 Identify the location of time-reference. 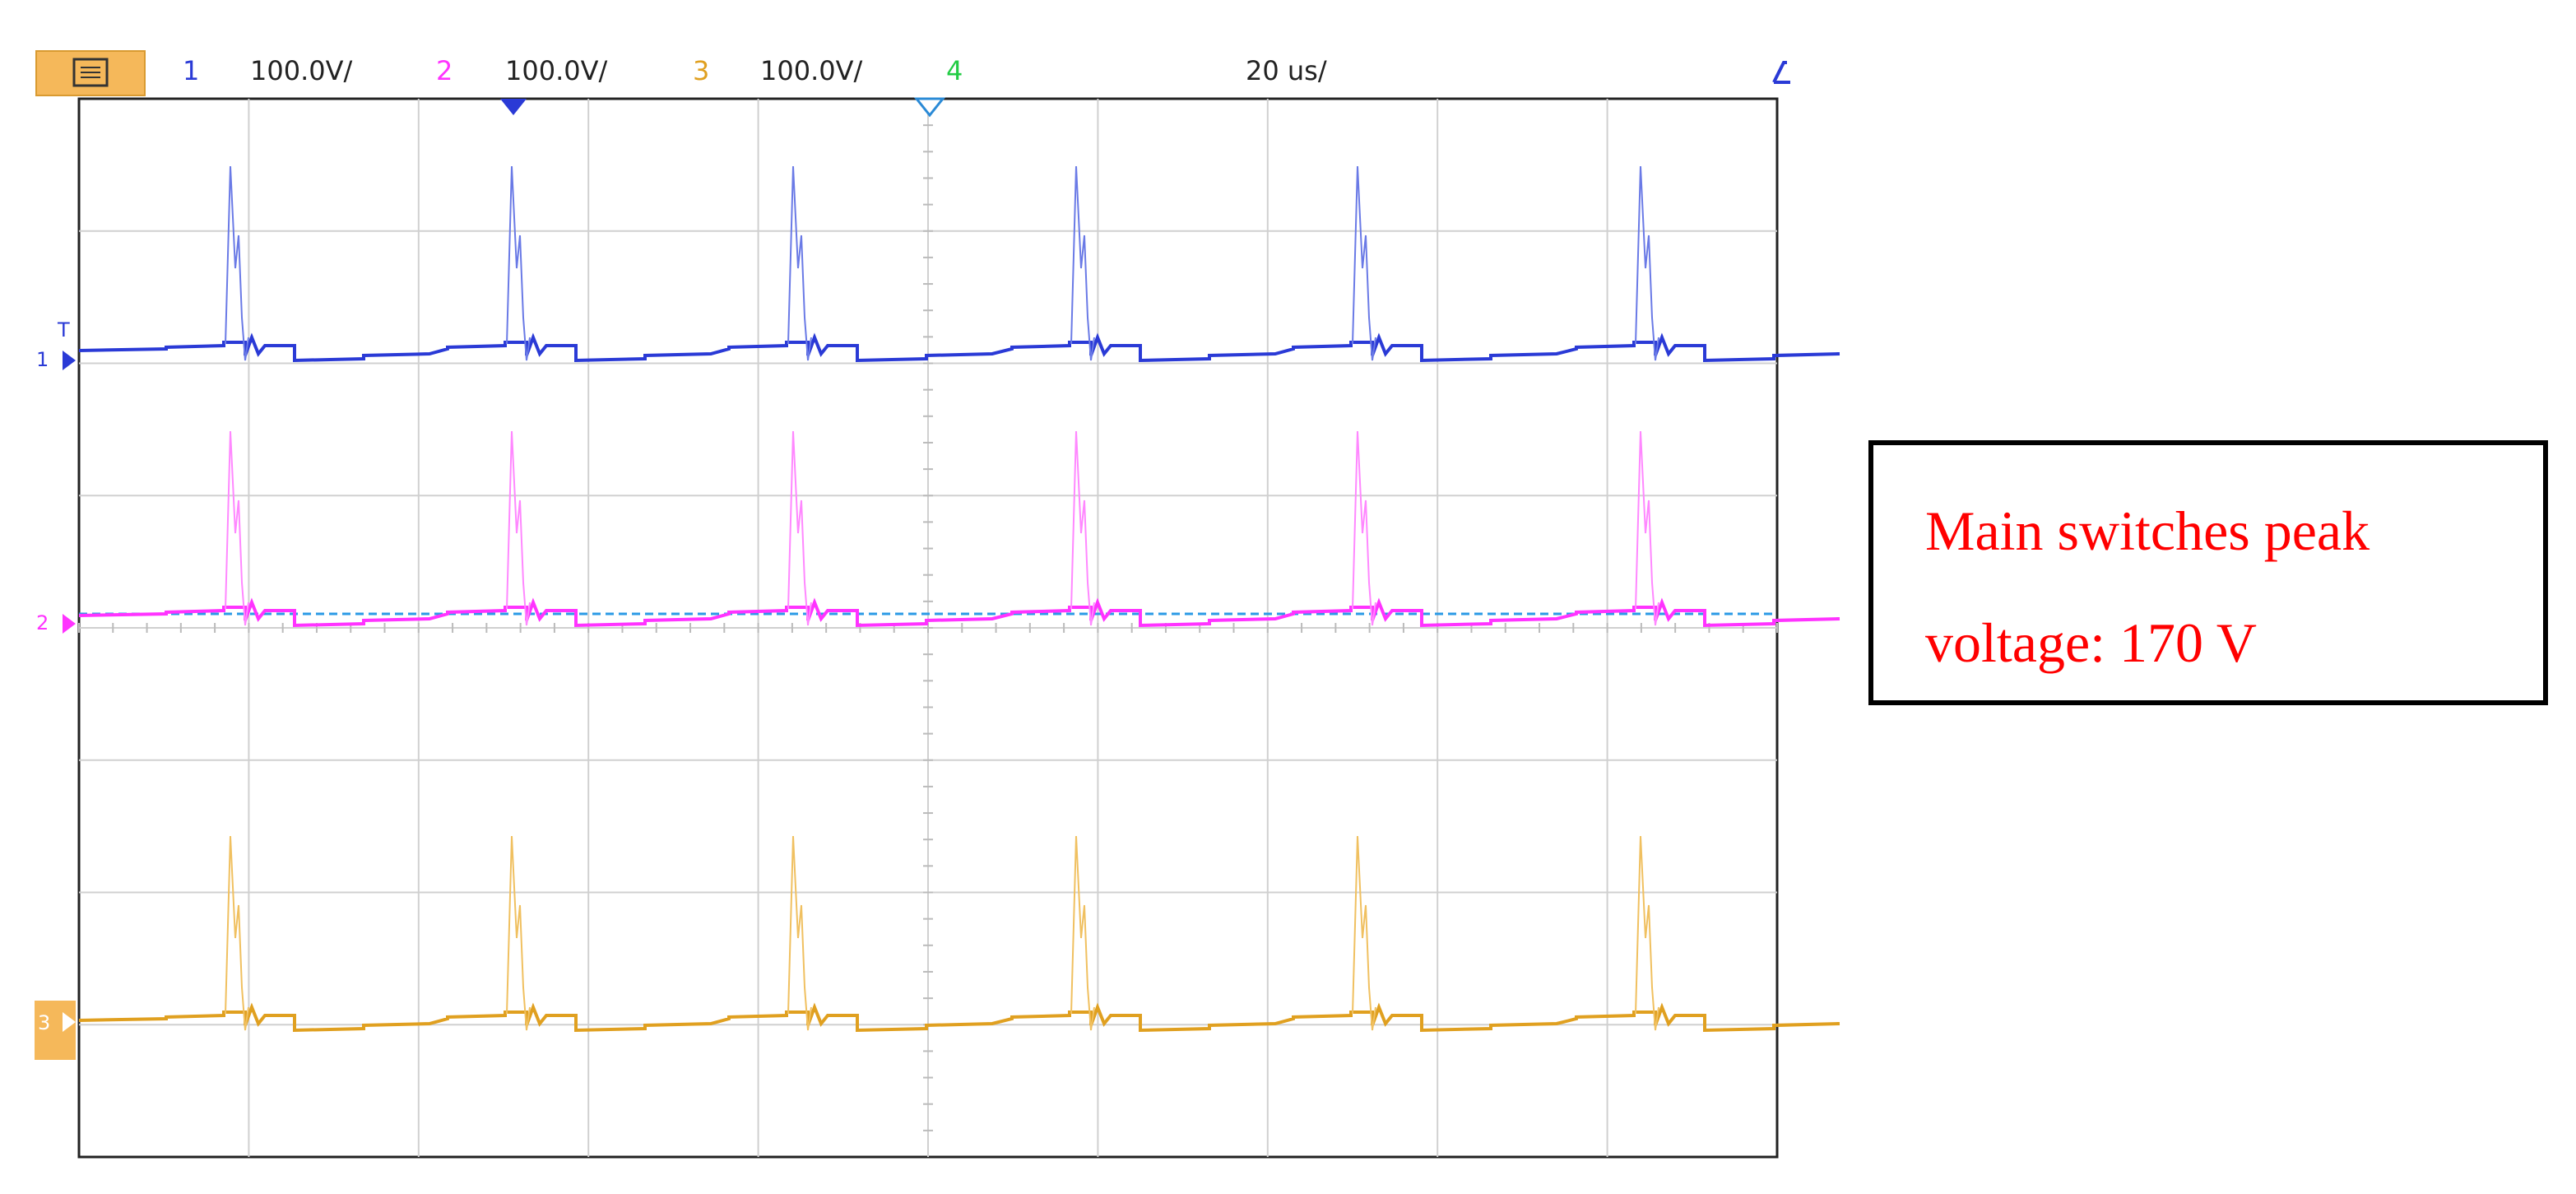
(930, 107).